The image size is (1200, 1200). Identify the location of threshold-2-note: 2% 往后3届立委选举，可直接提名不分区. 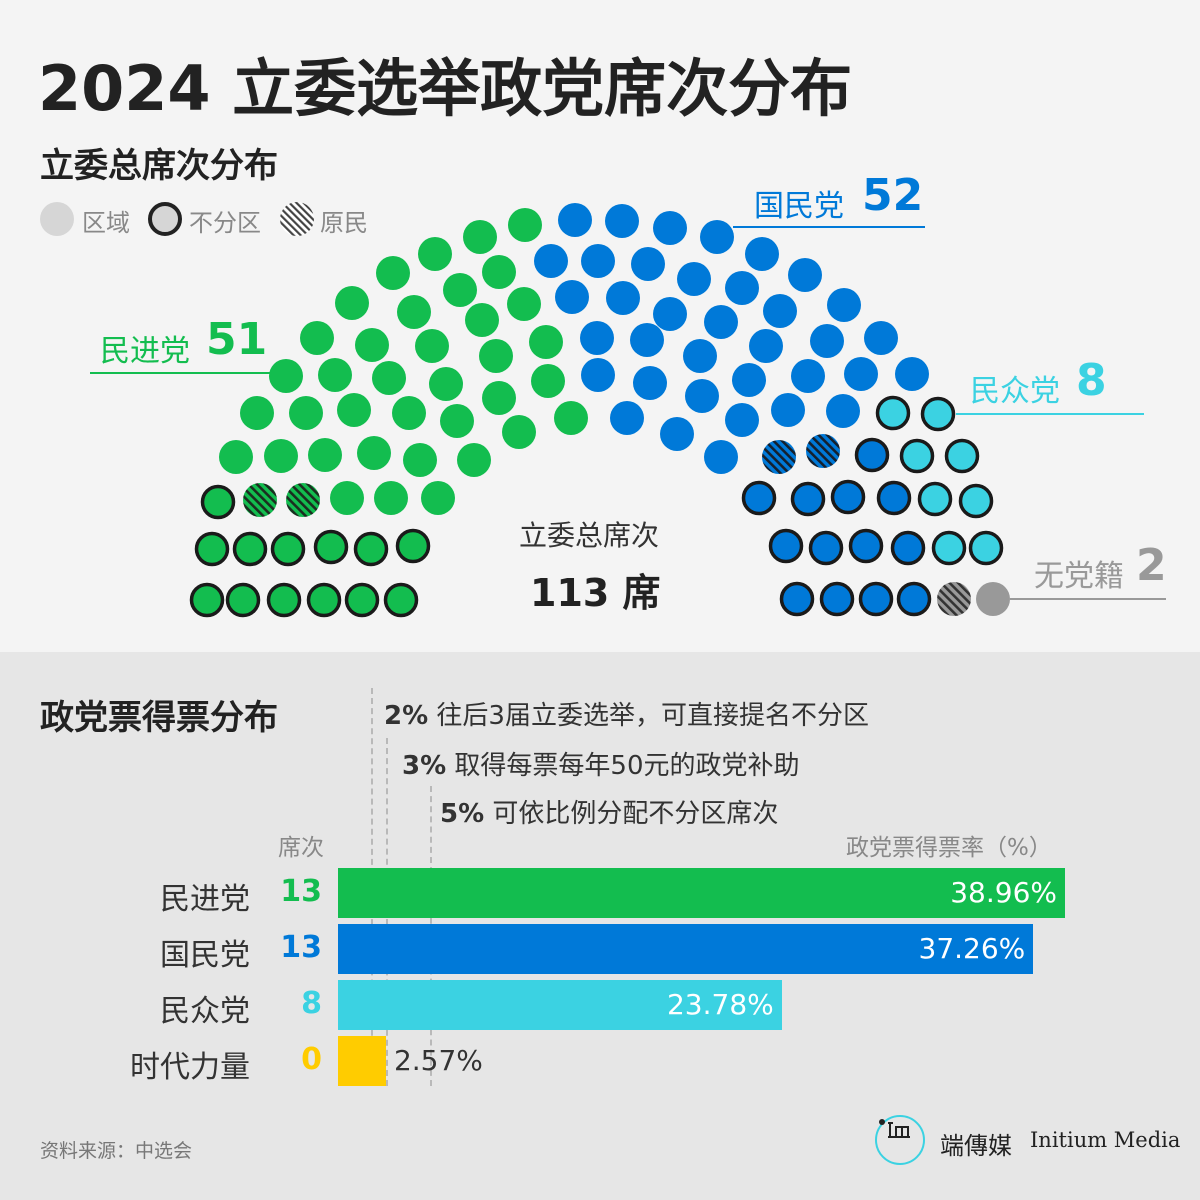
(626, 713).